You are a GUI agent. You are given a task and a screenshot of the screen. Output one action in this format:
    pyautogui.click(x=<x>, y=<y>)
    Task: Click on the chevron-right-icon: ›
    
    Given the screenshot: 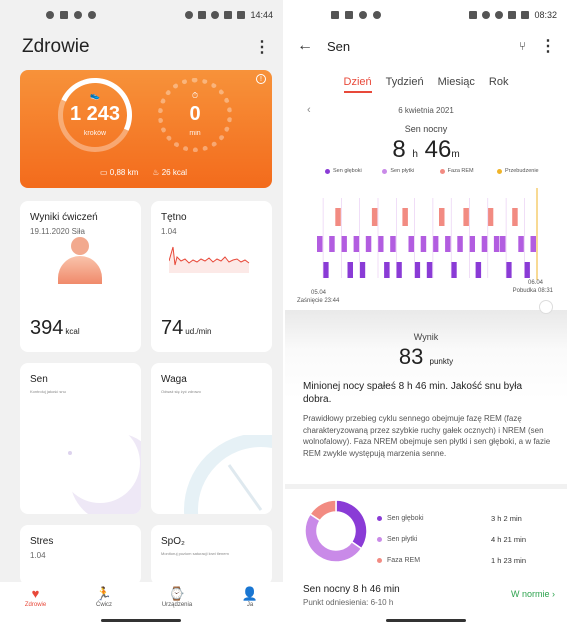 What is the action you would take?
    pyautogui.click(x=553, y=594)
    